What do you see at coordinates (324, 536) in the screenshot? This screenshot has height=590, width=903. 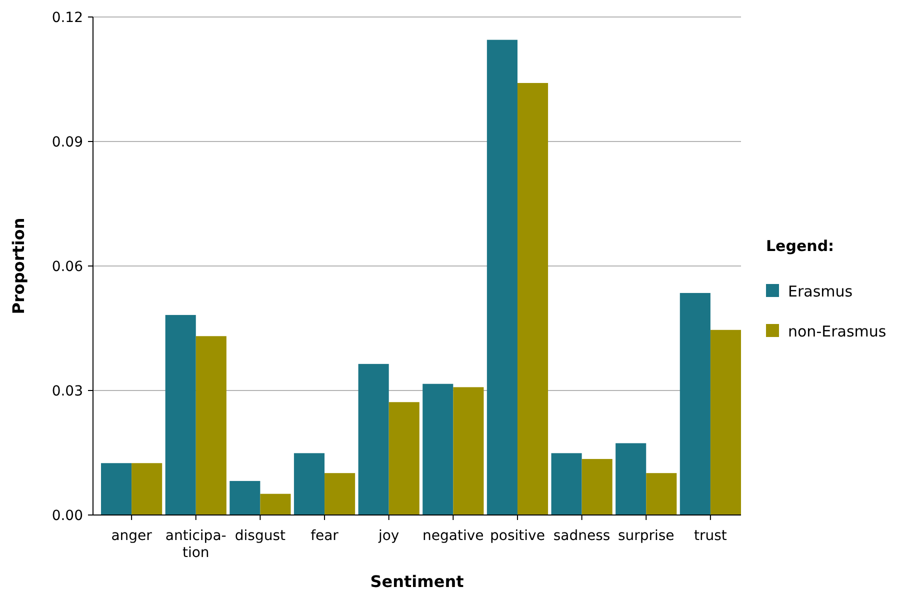 I see `x-tick-label: fear` at bounding box center [324, 536].